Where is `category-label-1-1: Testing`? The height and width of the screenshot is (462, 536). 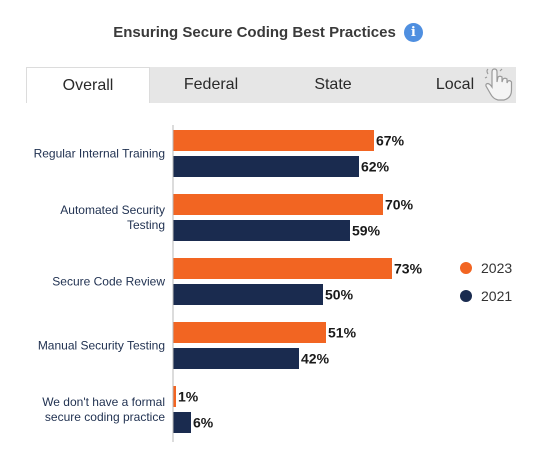 category-label-1-1: Testing is located at coordinates (146, 225).